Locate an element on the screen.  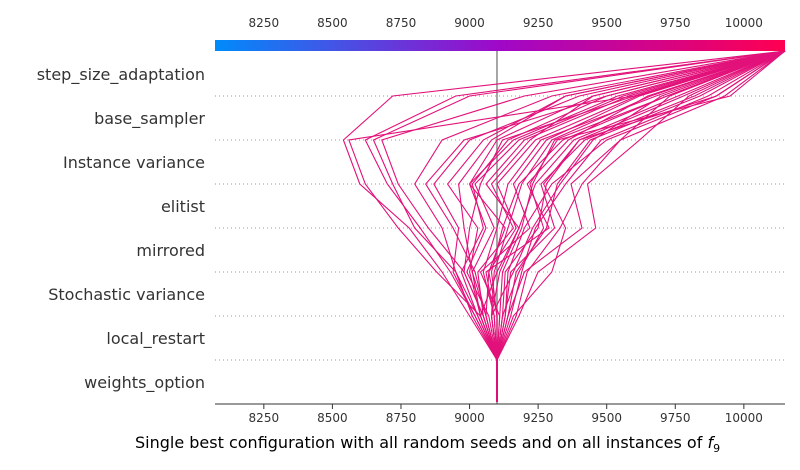
colorbar is located at coordinates (500, 45).